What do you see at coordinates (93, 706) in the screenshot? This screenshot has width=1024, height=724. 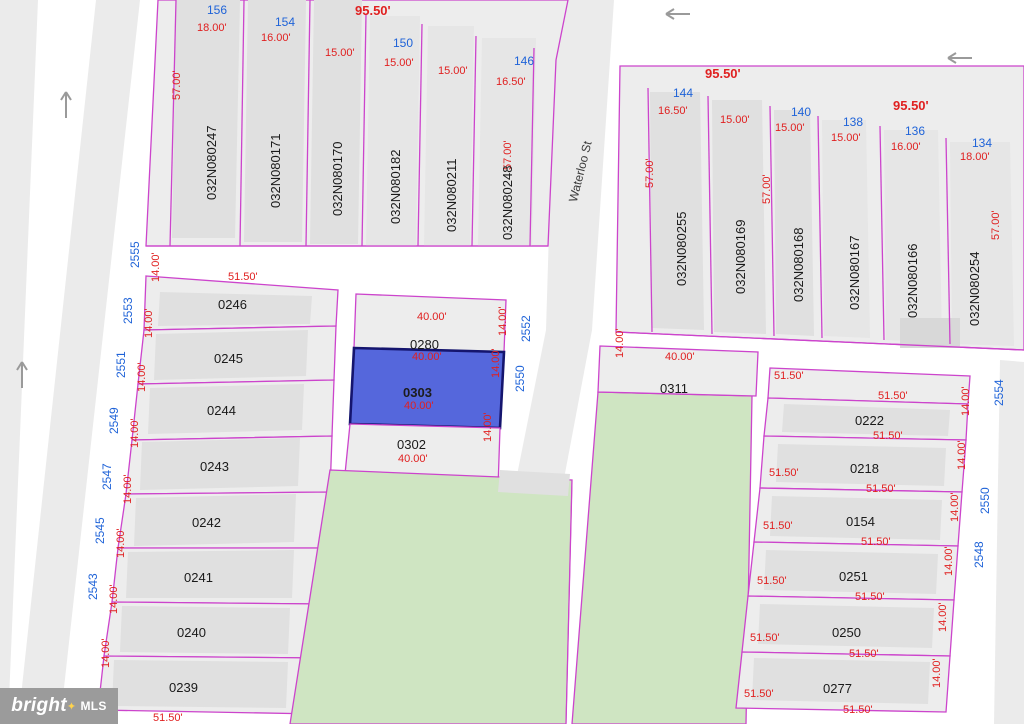 I see `watermark-suffix: MLS` at bounding box center [93, 706].